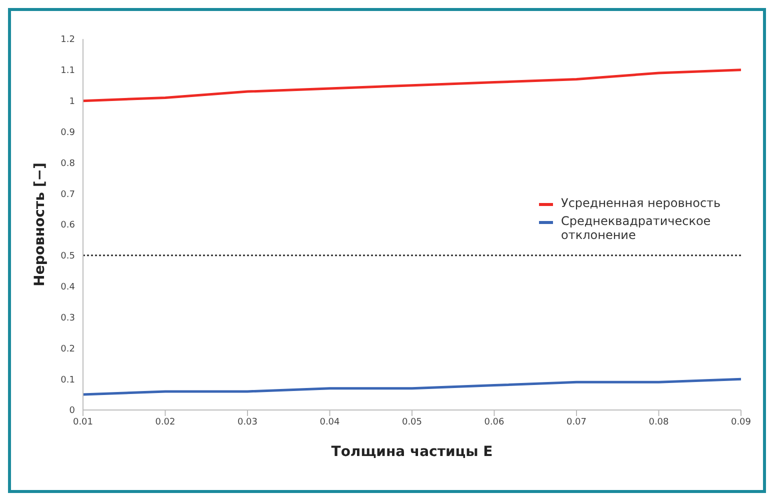 The image size is (768, 495). Describe the element at coordinates (67, 195) in the screenshot. I see `y-tick-label: 0.7` at that location.